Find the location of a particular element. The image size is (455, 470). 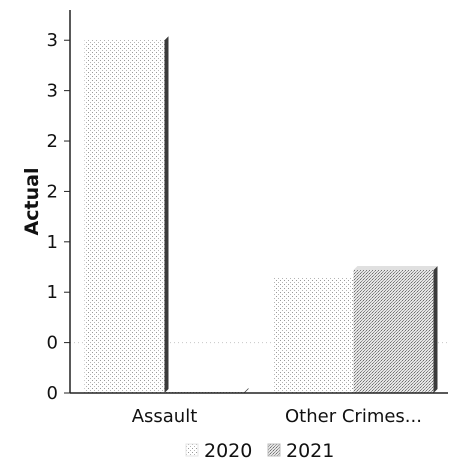

legend-label: 2021 is located at coordinates (310, 451).